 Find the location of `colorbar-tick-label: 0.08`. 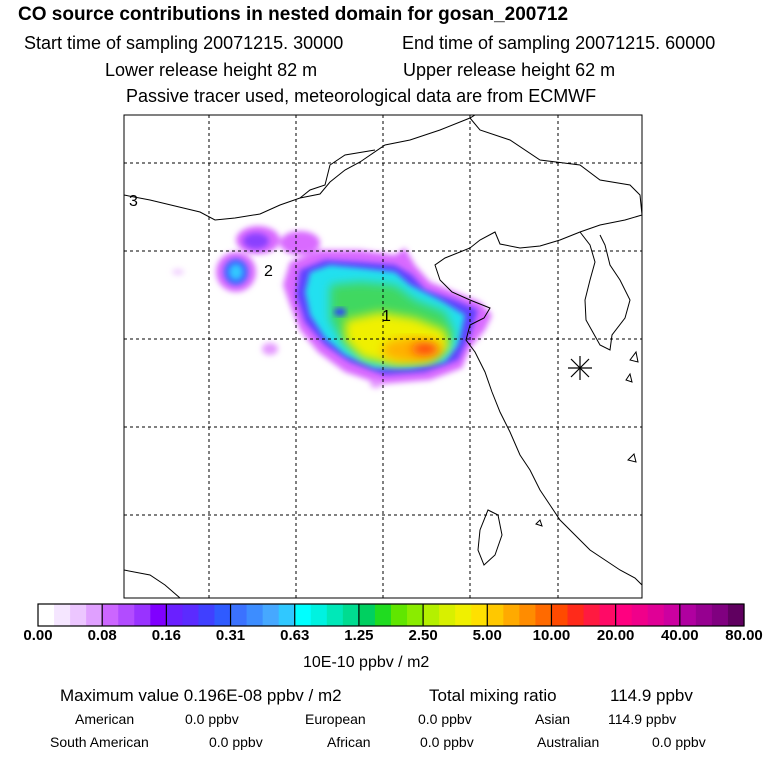

colorbar-tick-label: 0.08 is located at coordinates (102, 635).